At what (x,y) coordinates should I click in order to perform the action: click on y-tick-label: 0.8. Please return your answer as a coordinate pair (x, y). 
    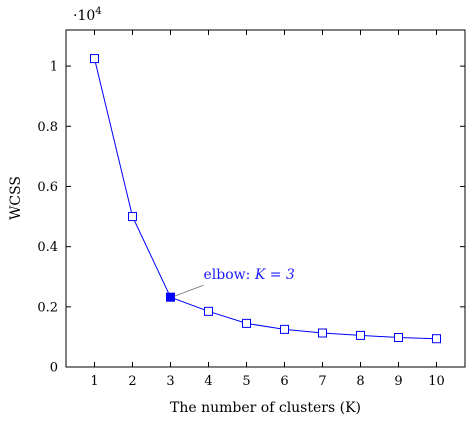
    Looking at the image, I should click on (47, 127).